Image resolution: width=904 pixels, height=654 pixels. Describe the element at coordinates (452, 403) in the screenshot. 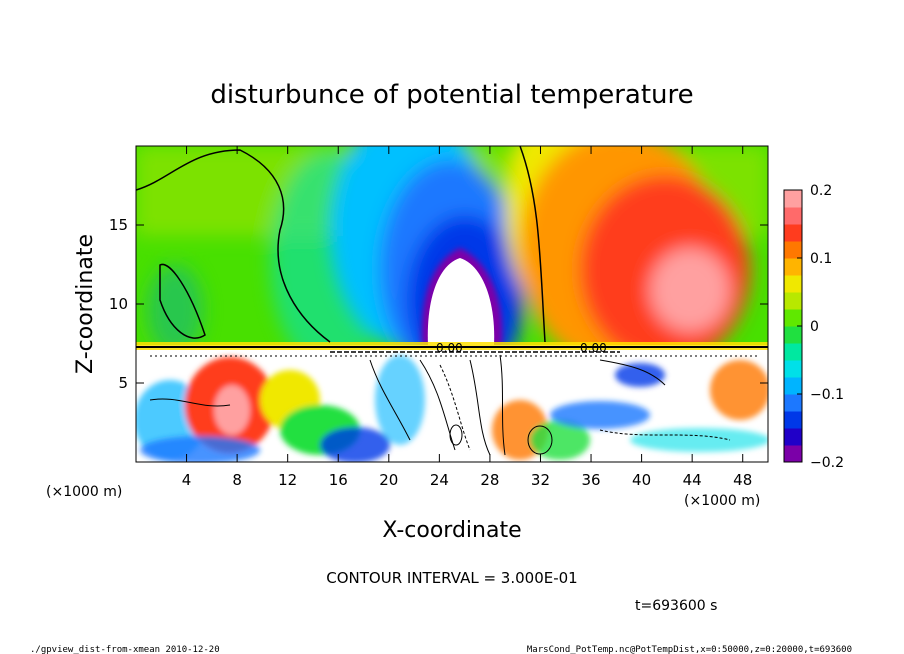

I see `lower-layer` at that location.